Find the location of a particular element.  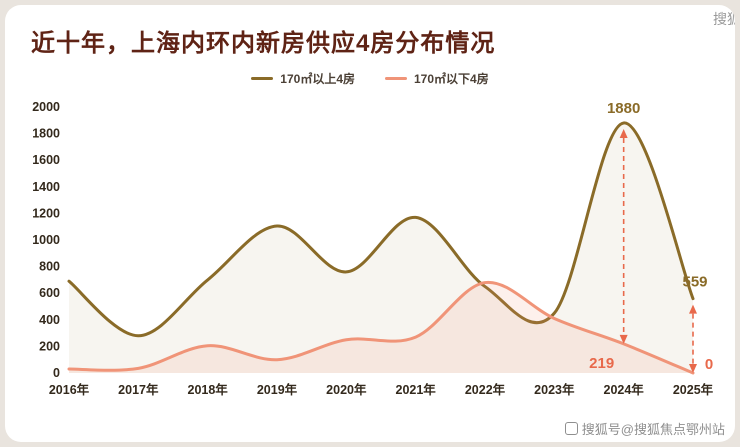

watermark-top: 搜狐 is located at coordinates (724, 19).